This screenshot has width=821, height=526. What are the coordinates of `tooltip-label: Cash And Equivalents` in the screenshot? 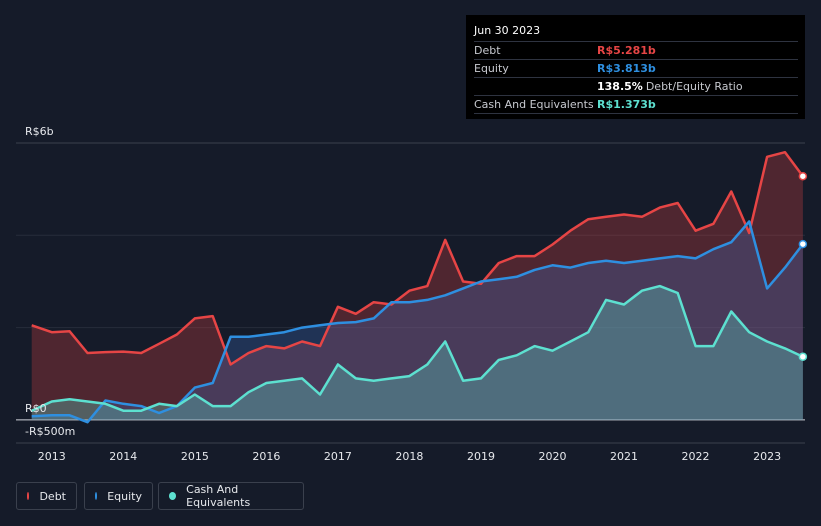 It's located at (534, 104).